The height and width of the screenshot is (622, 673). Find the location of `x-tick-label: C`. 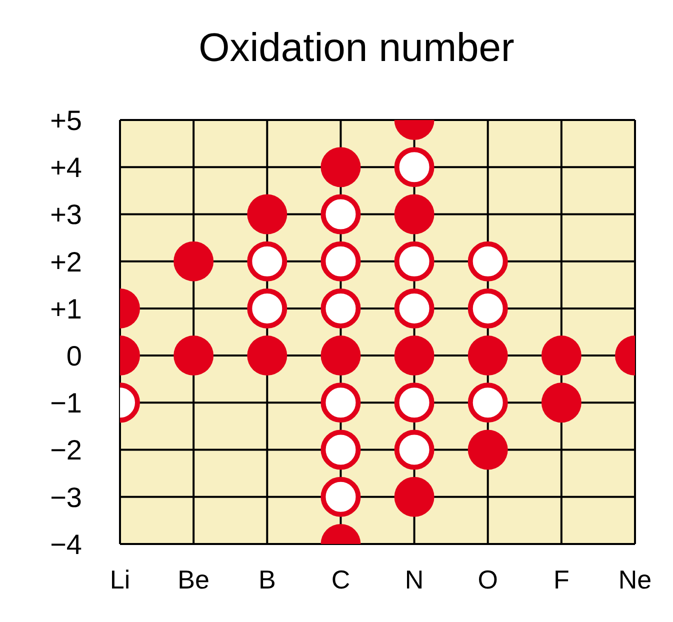

x-tick-label: C is located at coordinates (340, 579).